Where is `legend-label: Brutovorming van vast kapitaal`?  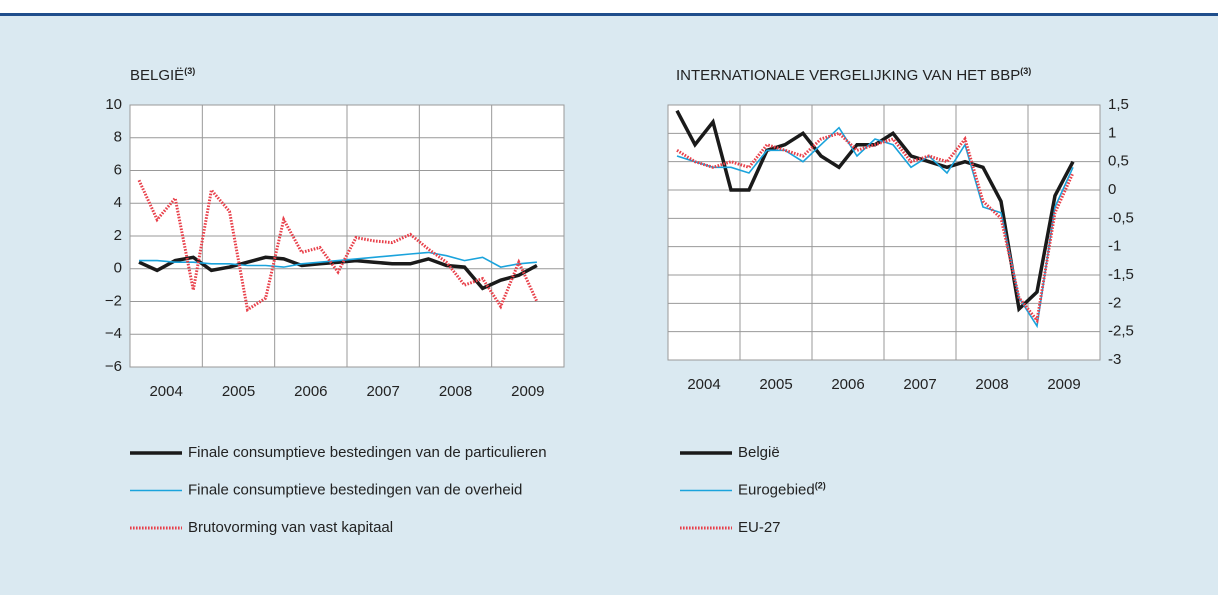
legend-label: Brutovorming van vast kapitaal is located at coordinates (290, 527).